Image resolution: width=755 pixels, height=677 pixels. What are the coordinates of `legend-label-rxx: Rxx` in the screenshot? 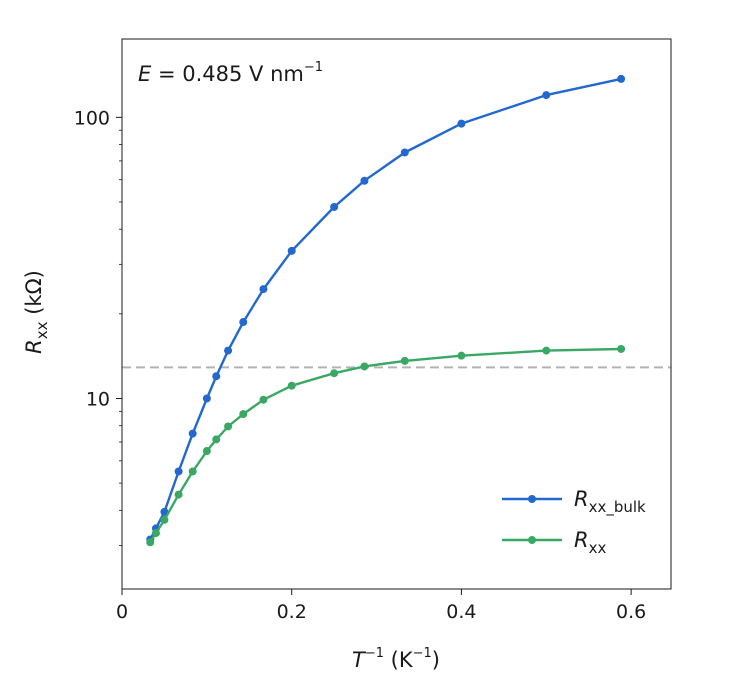 It's located at (590, 542).